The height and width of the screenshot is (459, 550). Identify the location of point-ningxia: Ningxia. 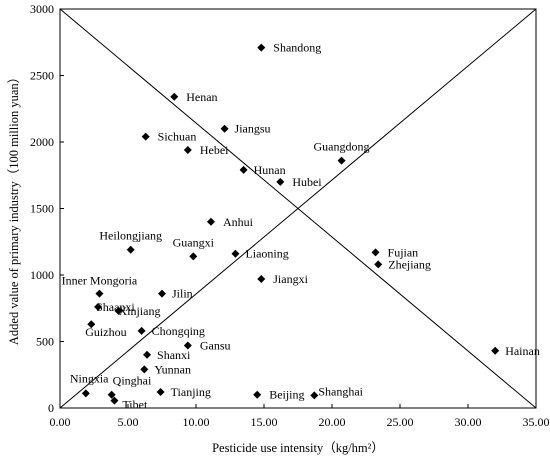
(89, 384).